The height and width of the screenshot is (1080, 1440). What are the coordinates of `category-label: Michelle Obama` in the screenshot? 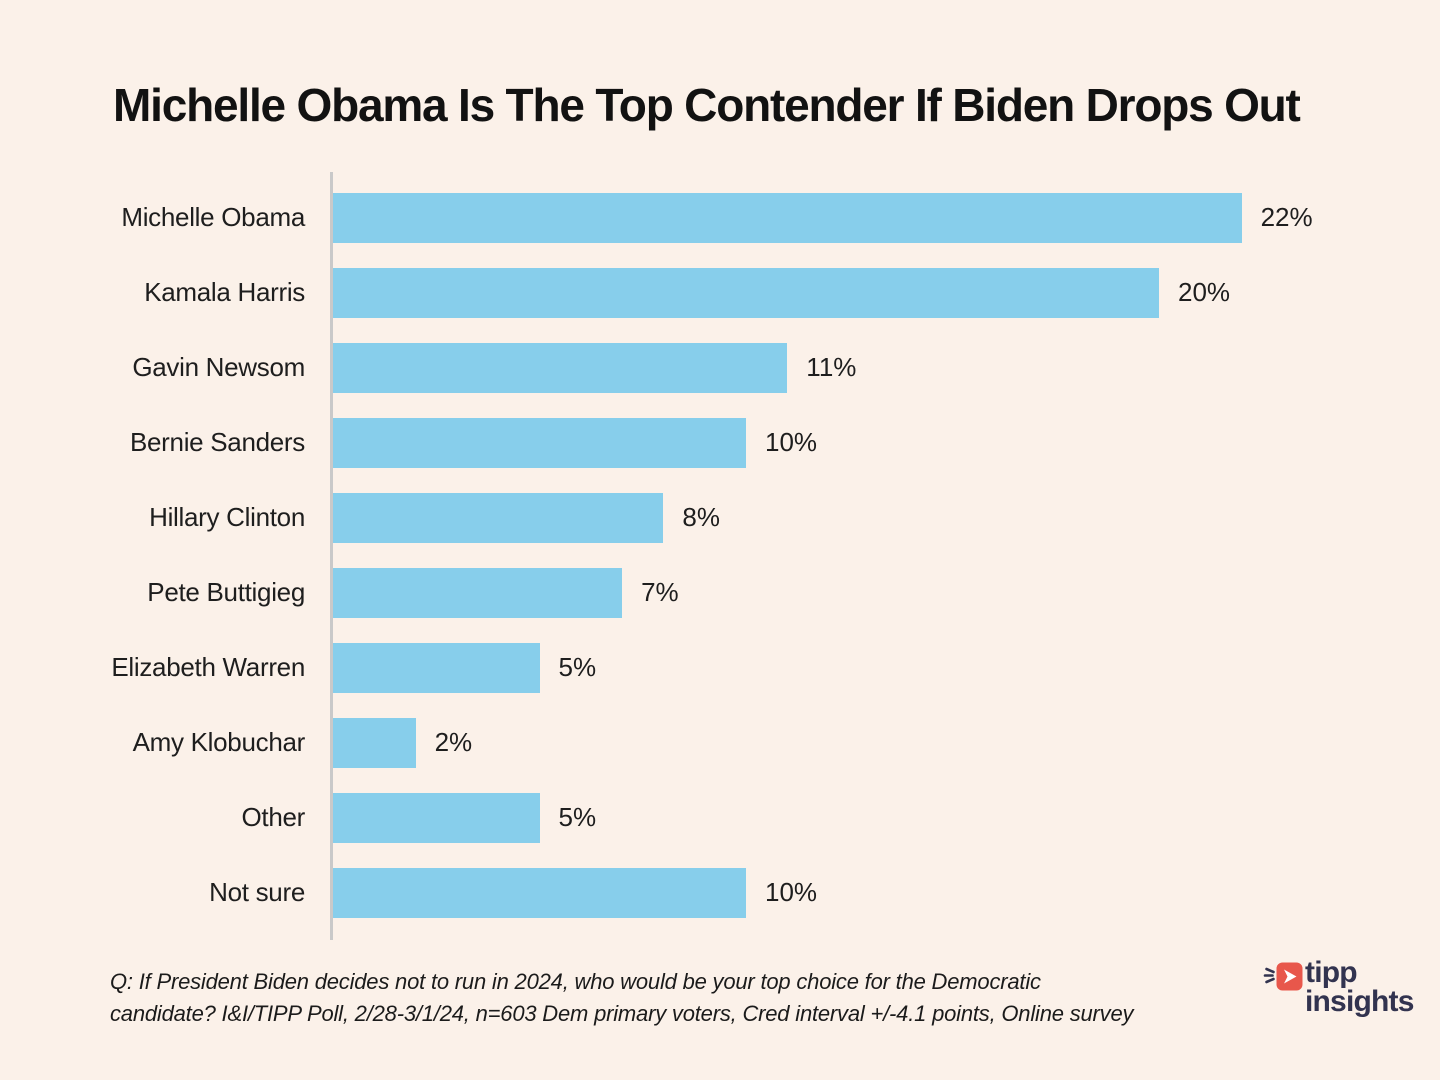 It's located at (213, 217).